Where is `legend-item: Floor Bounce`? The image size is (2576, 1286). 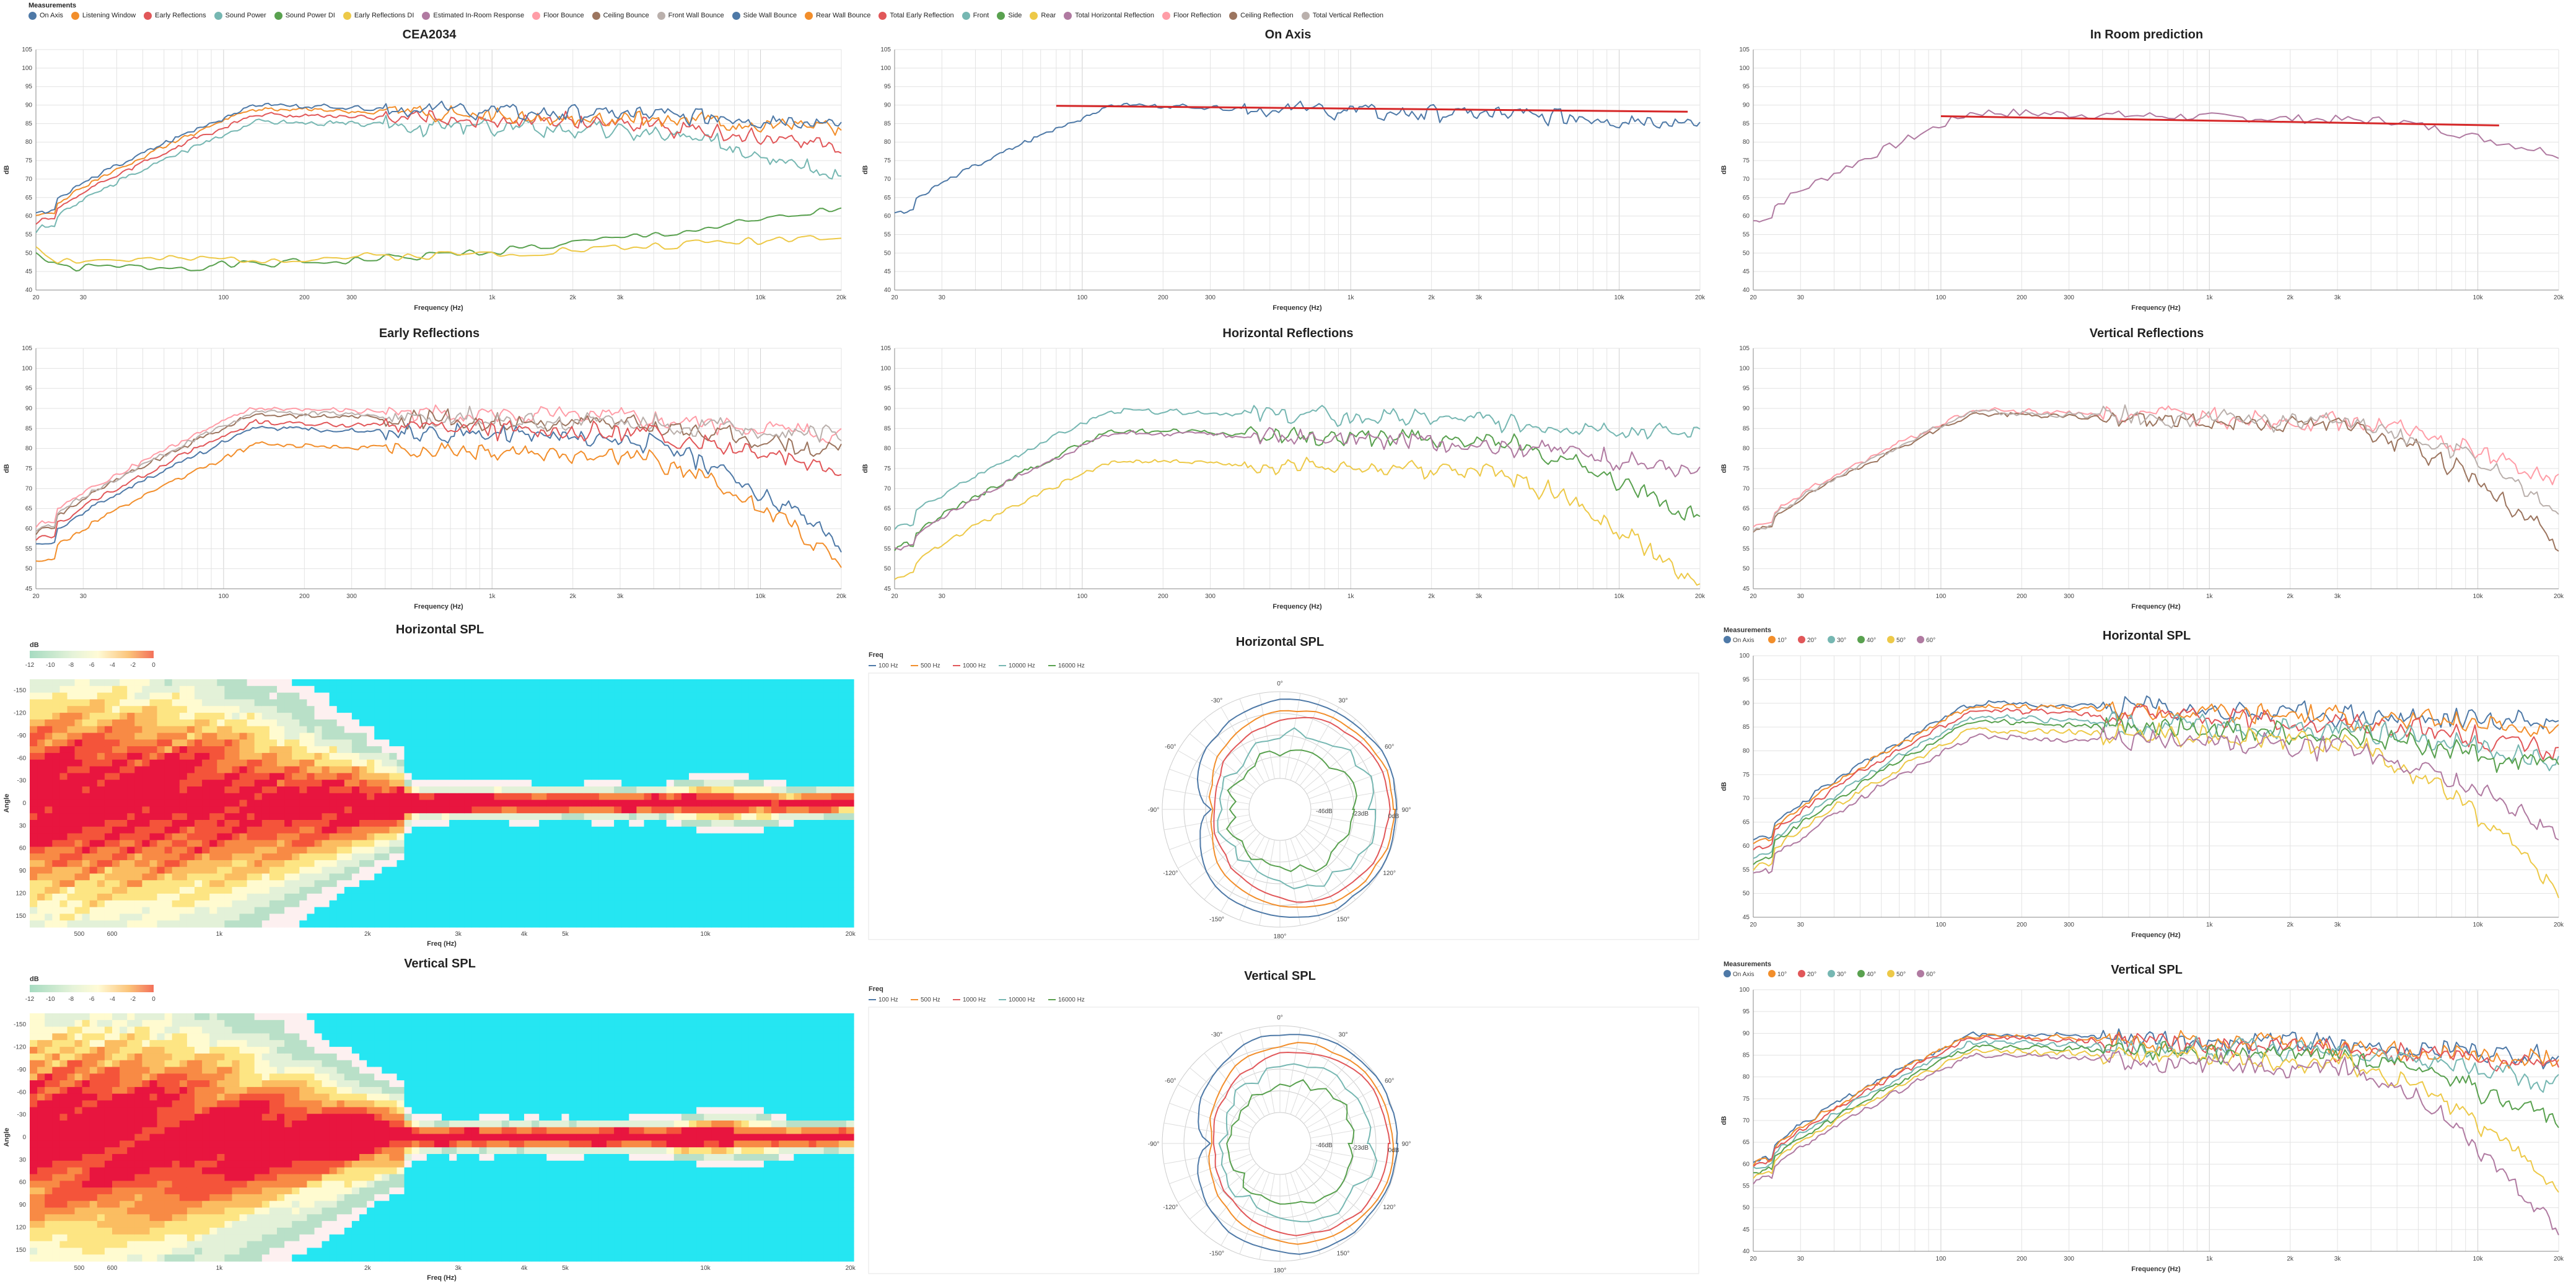
legend-item: Floor Bounce is located at coordinates (558, 15).